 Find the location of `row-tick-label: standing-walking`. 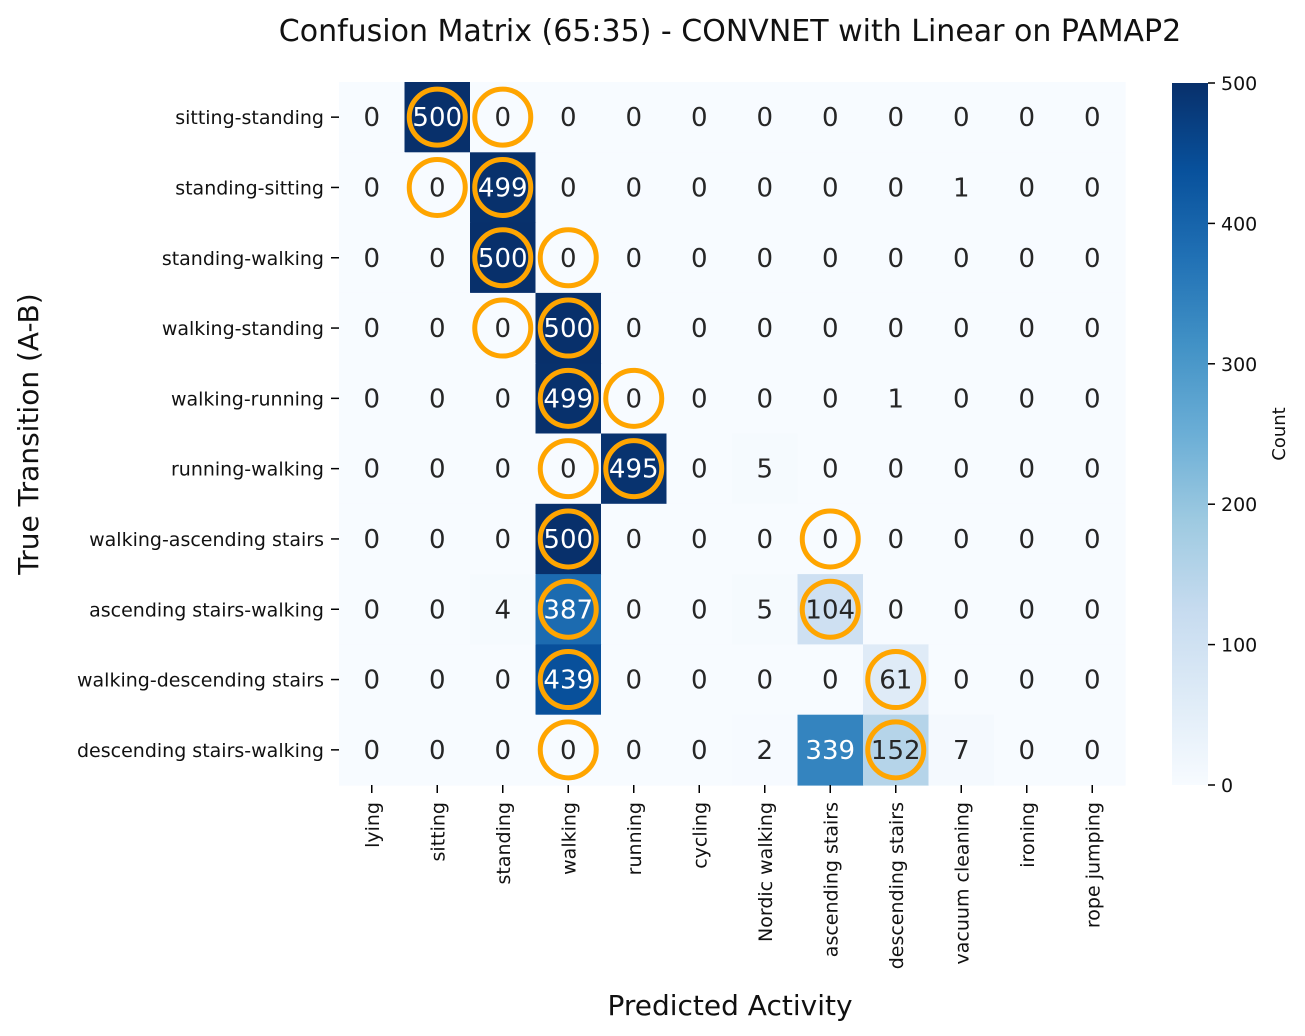

row-tick-label: standing-walking is located at coordinates (243, 259).